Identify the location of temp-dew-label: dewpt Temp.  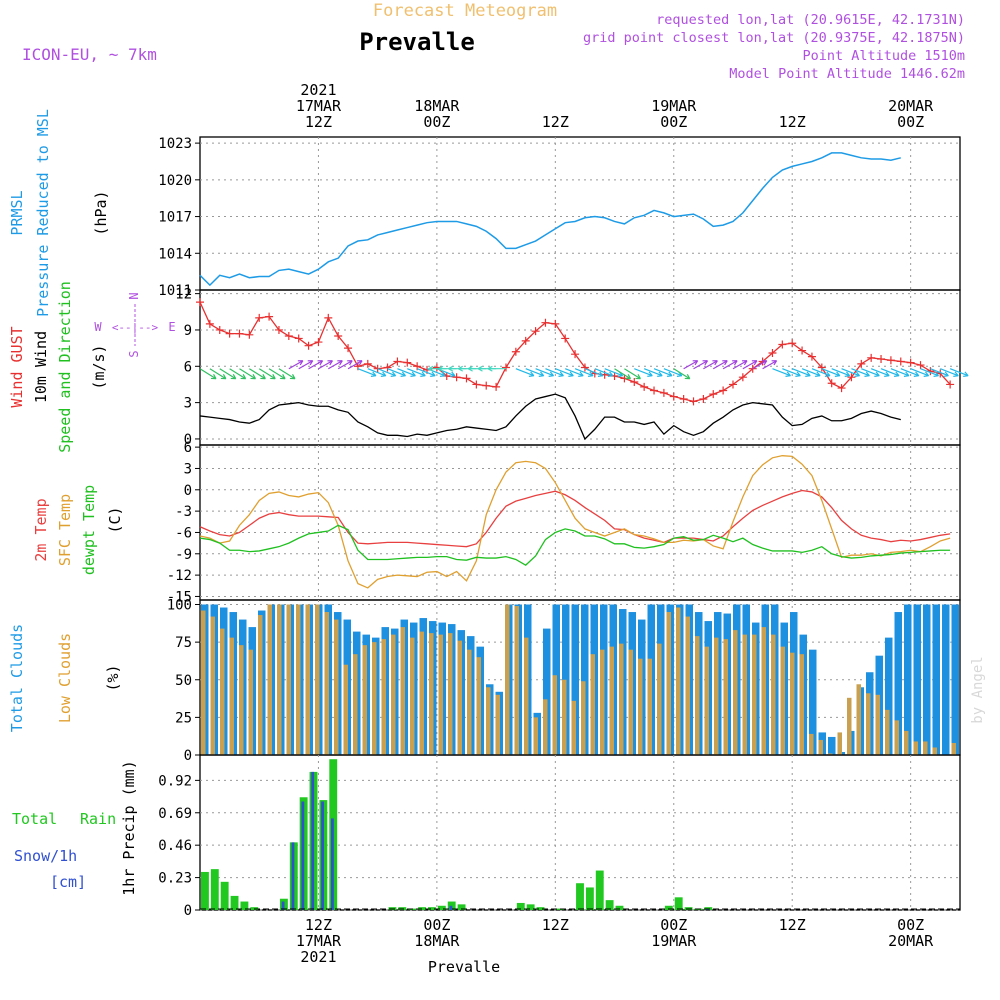
(89, 530).